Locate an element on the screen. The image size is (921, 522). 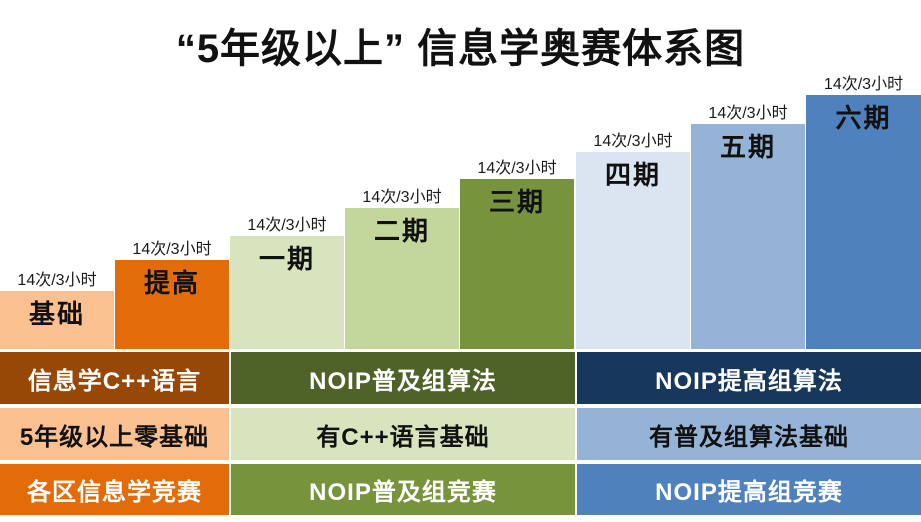
band-prerequisite: 5年级以上零基础 有C++语言基础 有普及组算法基础 is located at coordinates (460, 434).